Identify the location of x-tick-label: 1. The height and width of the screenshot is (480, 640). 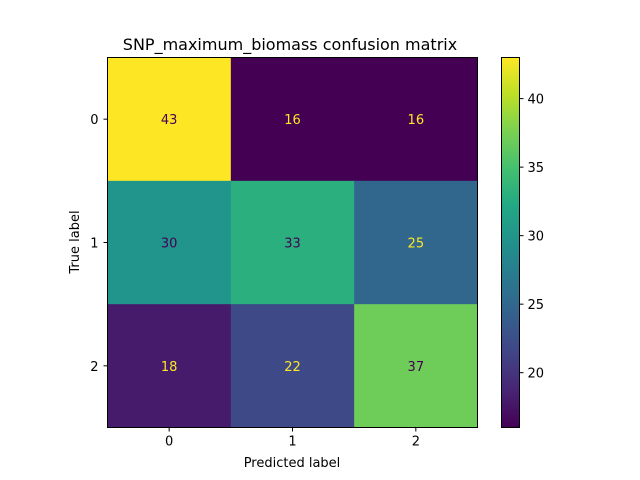
(292, 442).